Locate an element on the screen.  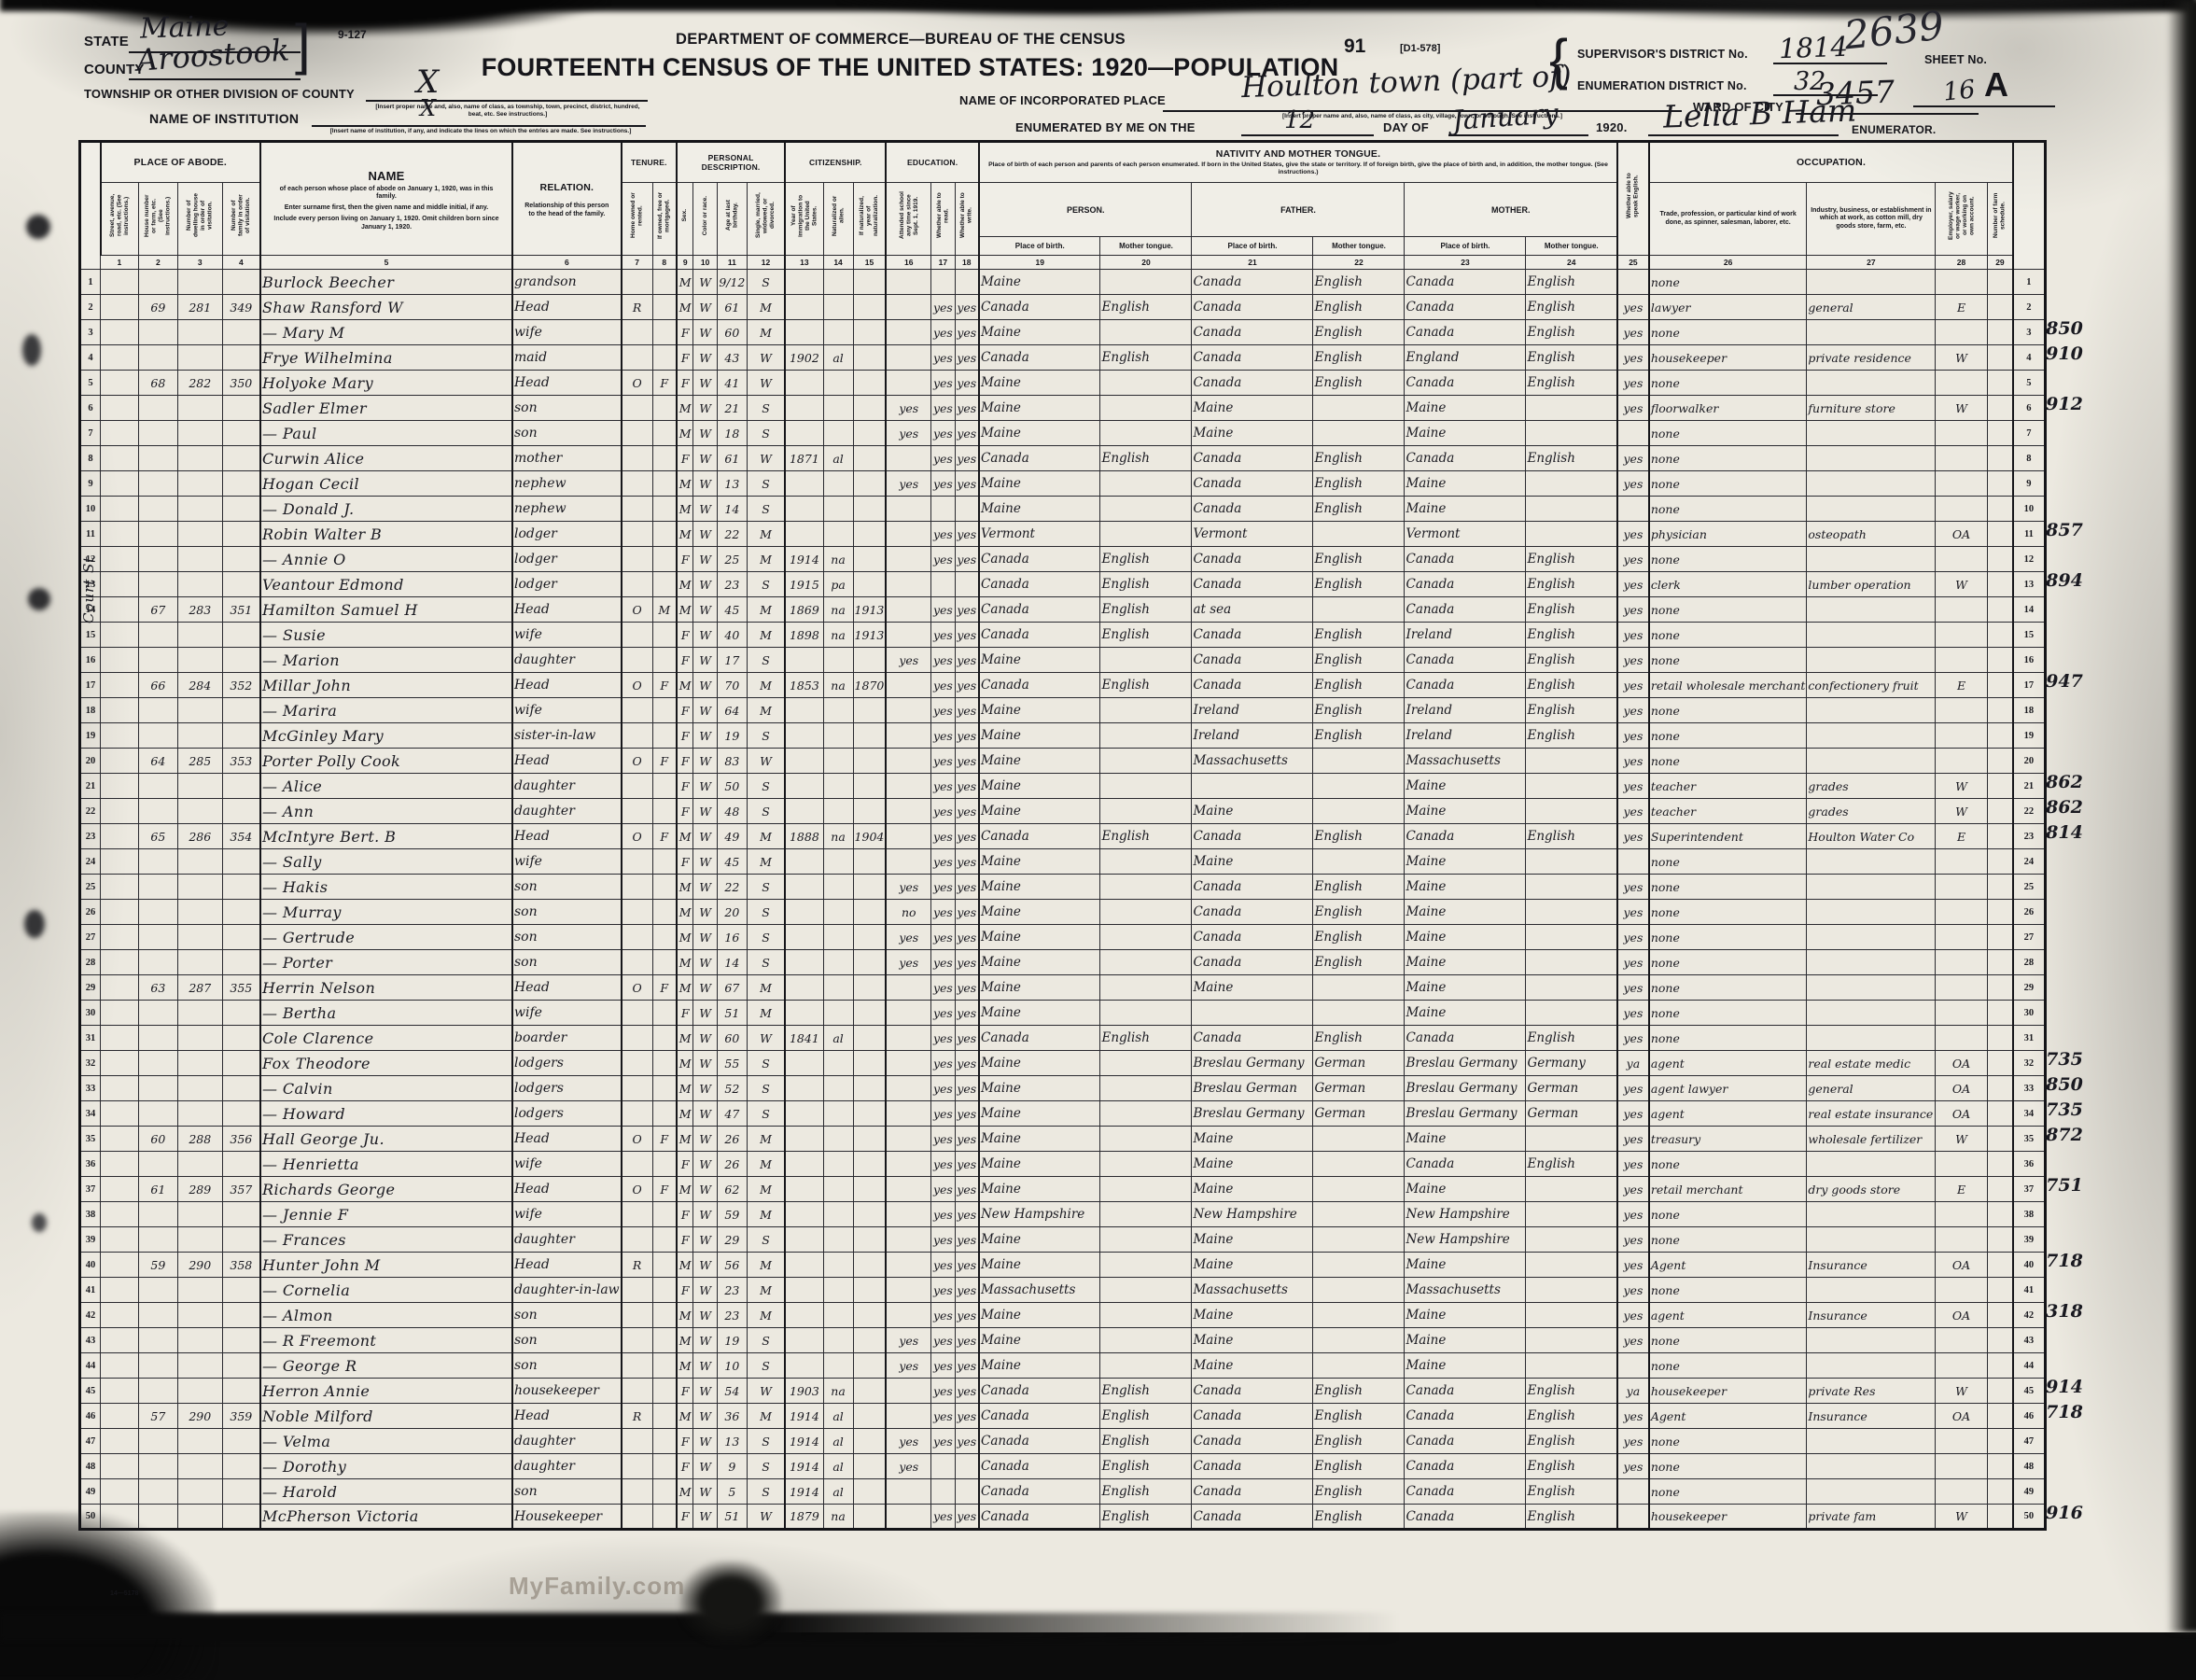
naturalization-year is located at coordinates (869, 811).